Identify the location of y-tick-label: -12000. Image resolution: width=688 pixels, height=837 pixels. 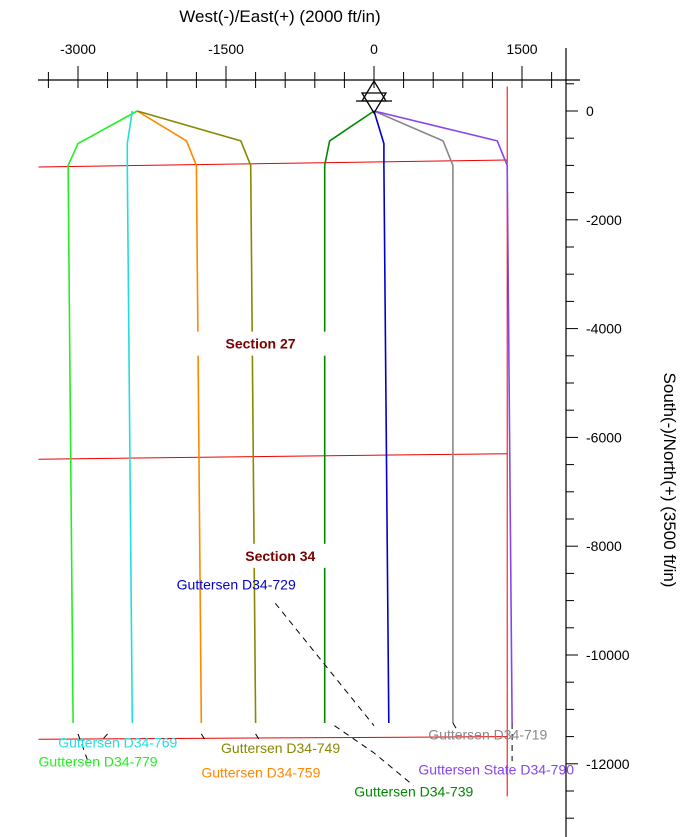
(608, 764).